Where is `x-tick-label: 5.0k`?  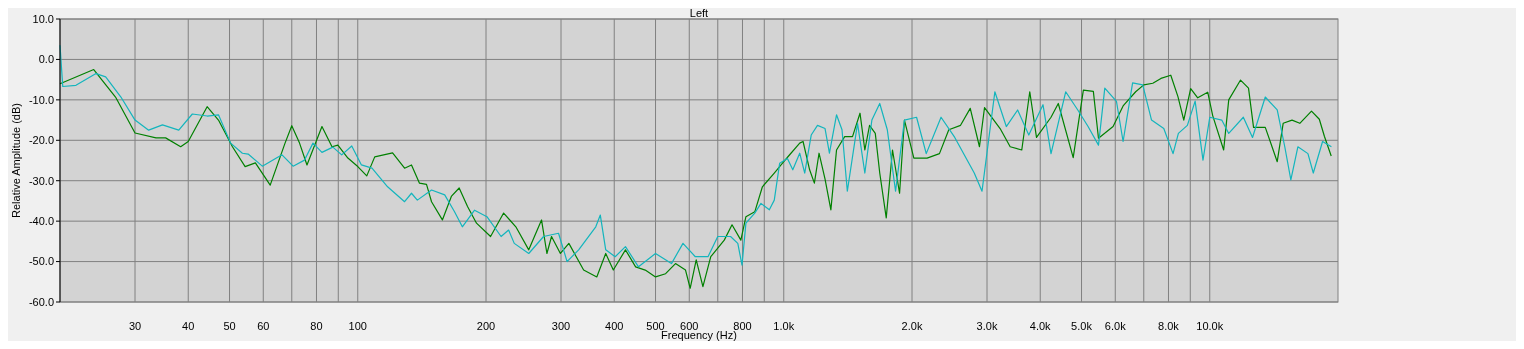
x-tick-label: 5.0k is located at coordinates (1082, 326).